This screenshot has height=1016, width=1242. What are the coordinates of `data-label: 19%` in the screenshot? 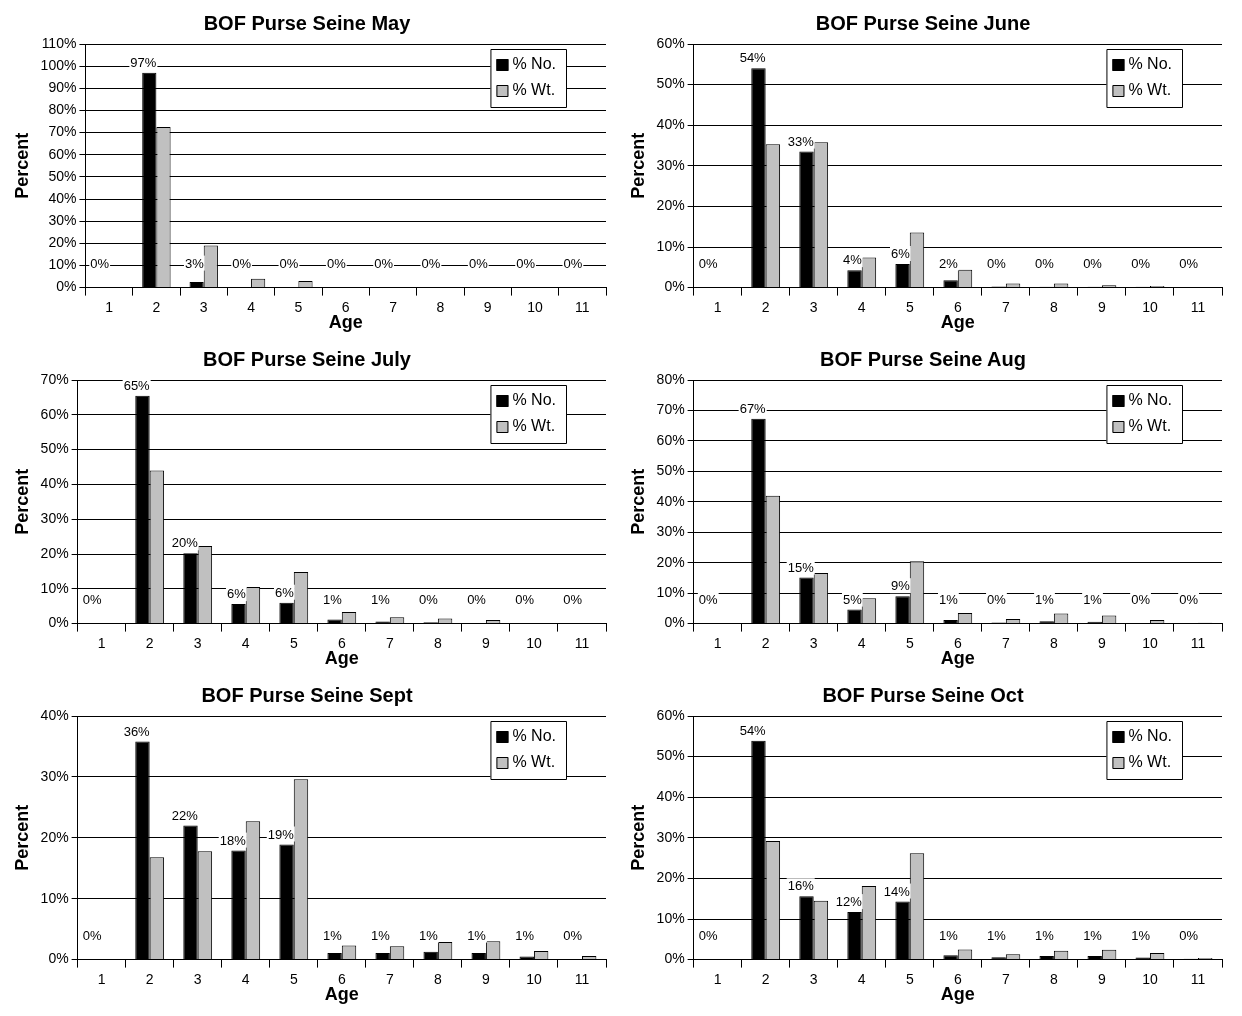 It's located at (281, 834).